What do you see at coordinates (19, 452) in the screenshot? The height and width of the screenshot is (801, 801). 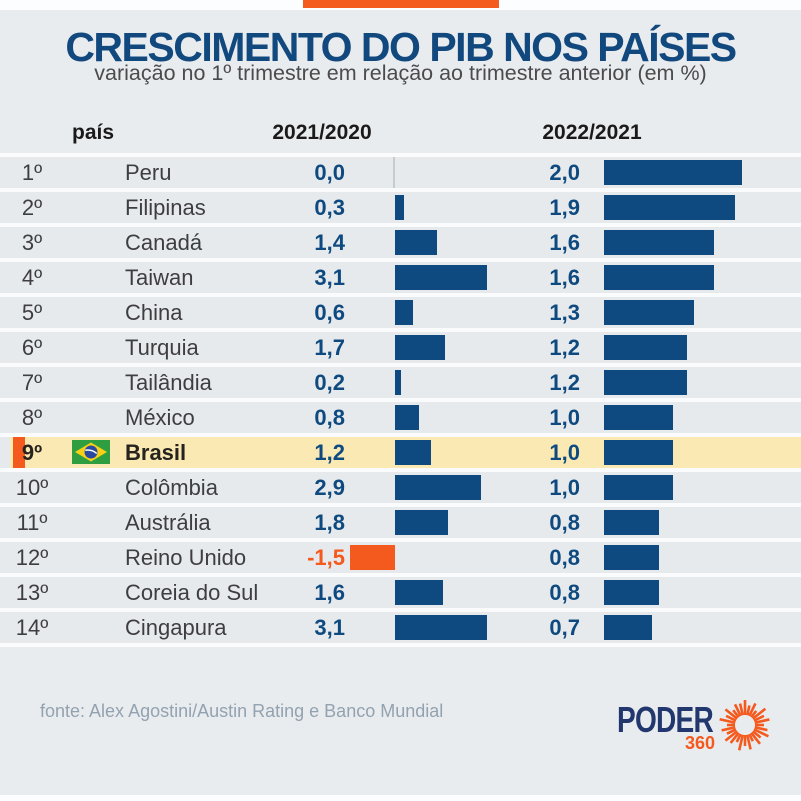 I see `row-orange-accent` at bounding box center [19, 452].